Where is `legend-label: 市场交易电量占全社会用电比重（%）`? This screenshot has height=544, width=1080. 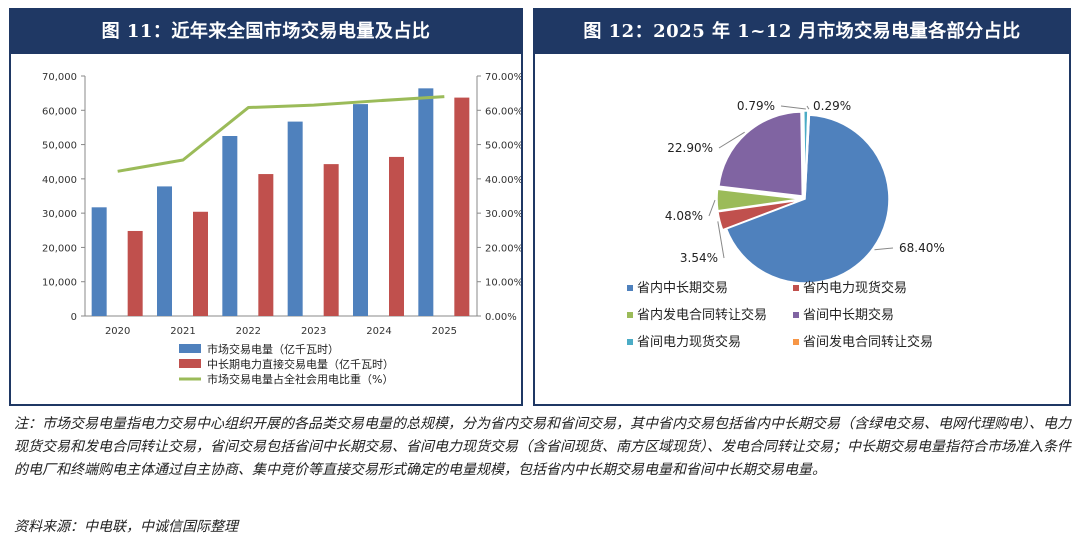
legend-label: 市场交易电量占全社会用电比重（%） is located at coordinates (300, 379).